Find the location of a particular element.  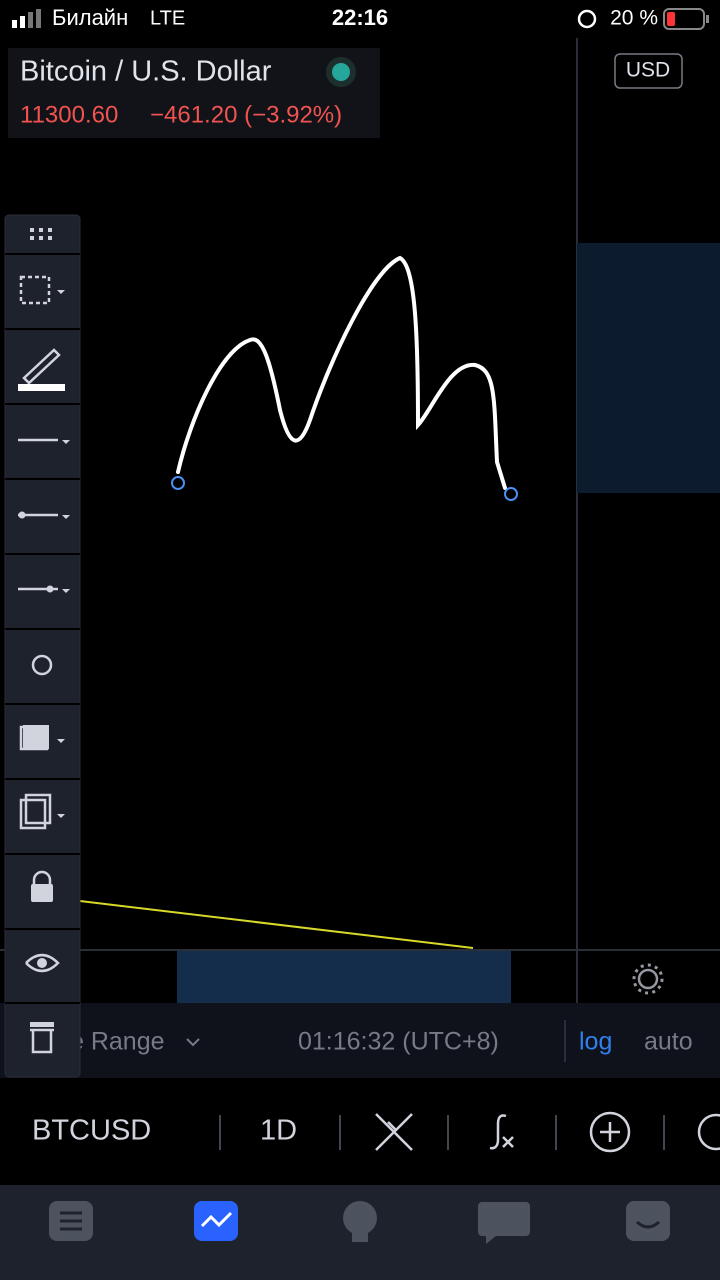

last-price: 11300.60 is located at coordinates (69, 114).